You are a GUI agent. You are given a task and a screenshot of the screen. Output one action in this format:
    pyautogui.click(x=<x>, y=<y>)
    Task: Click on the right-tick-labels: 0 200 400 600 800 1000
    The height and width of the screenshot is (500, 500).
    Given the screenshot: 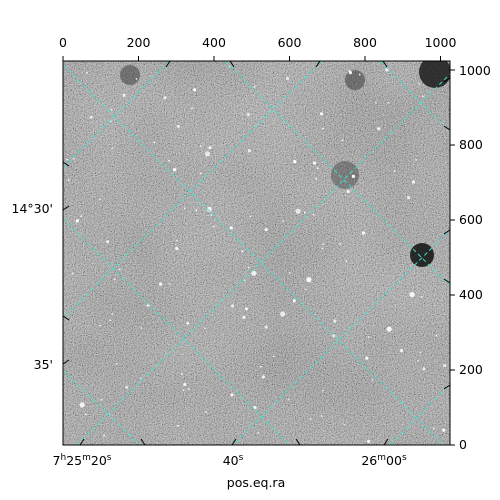 What is the action you would take?
    pyautogui.click(x=475, y=257)
    